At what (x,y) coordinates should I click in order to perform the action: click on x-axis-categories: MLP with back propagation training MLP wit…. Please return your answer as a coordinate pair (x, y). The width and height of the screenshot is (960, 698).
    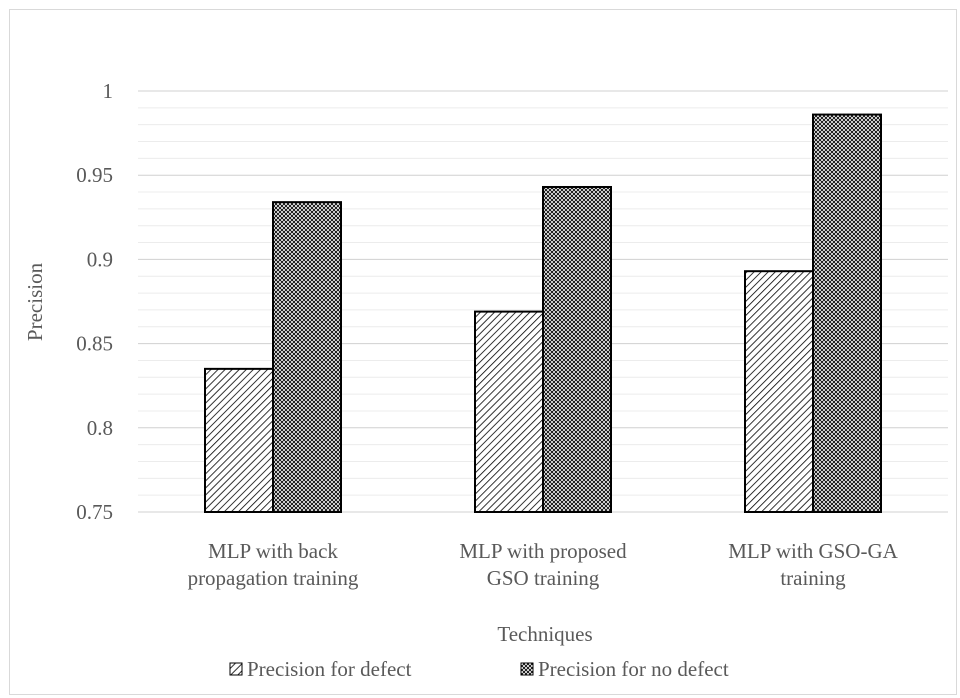
    Looking at the image, I should click on (543, 564).